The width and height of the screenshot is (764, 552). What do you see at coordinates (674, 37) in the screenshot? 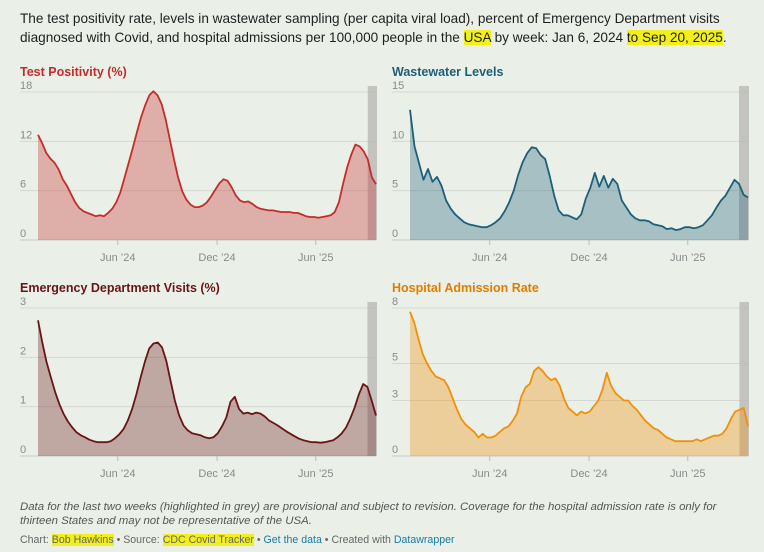
I see `date-range-highlight: to Sep 20, 2025` at bounding box center [674, 37].